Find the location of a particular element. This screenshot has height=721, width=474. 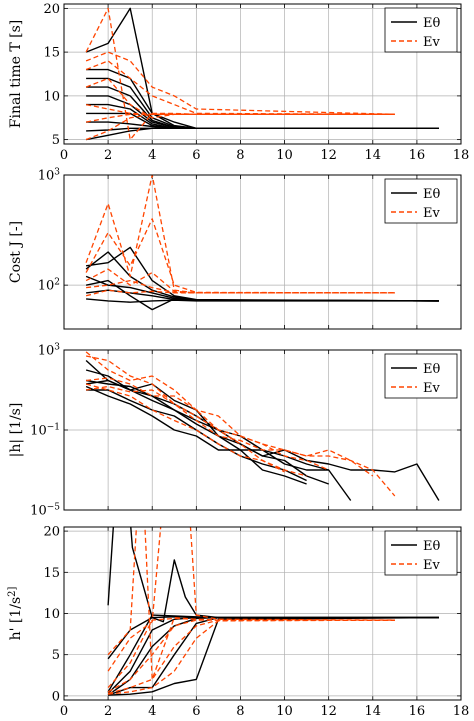

y-axis-label: |h| [1/s] is located at coordinates (16, 430).